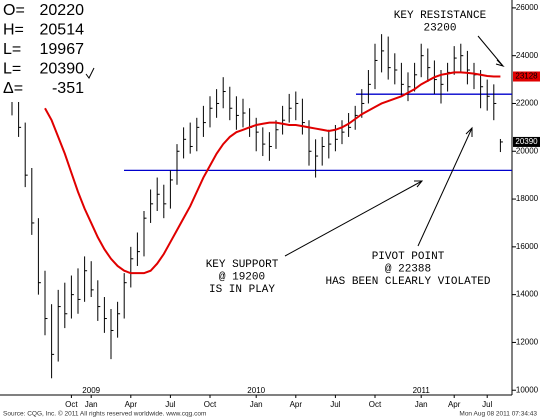 This screenshot has height=420, width=540. What do you see at coordinates (408, 269) in the screenshot?
I see `annotation: @ 22388` at bounding box center [408, 269].